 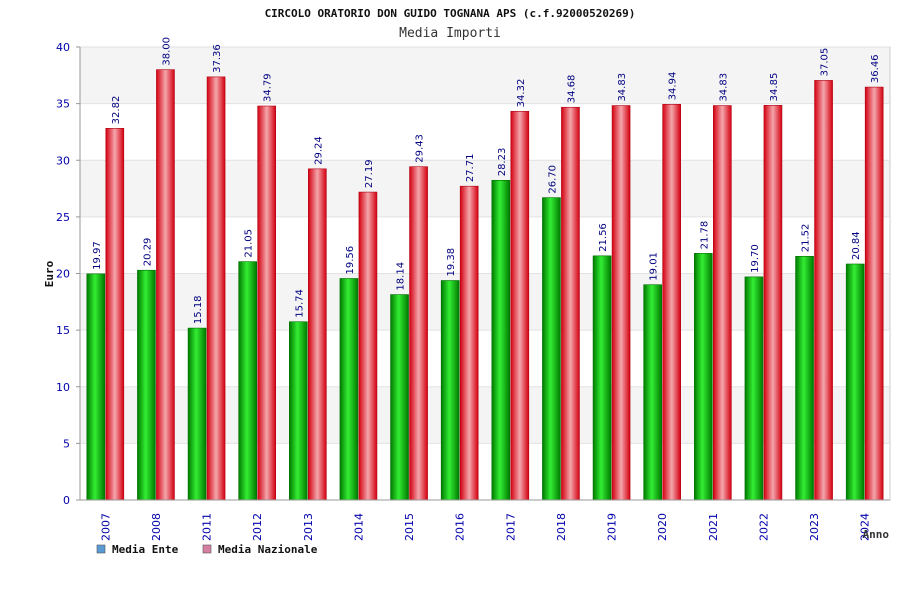 What do you see at coordinates (318, 150) in the screenshot?
I see `value-label: 29.24` at bounding box center [318, 150].